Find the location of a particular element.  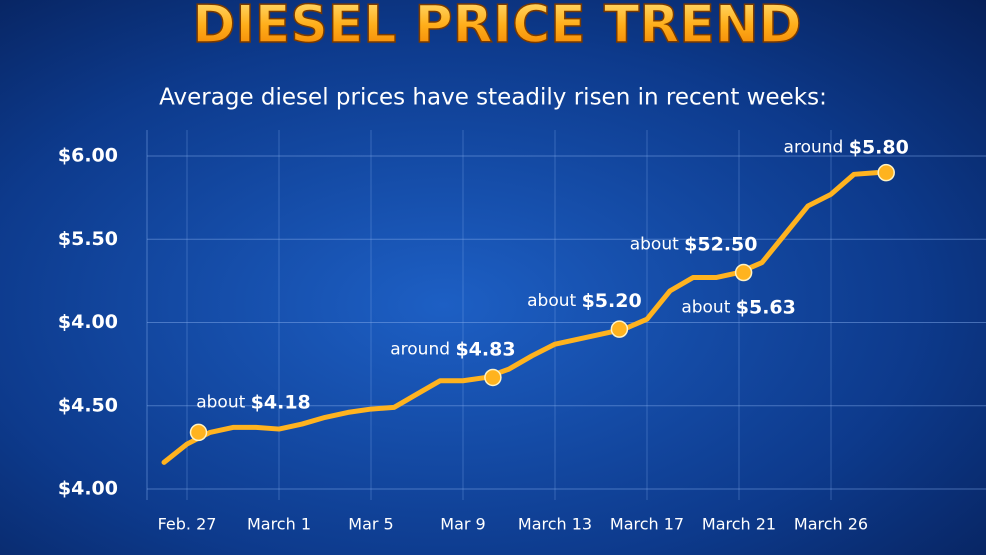

annotation: about $5.20 is located at coordinates (584, 301).